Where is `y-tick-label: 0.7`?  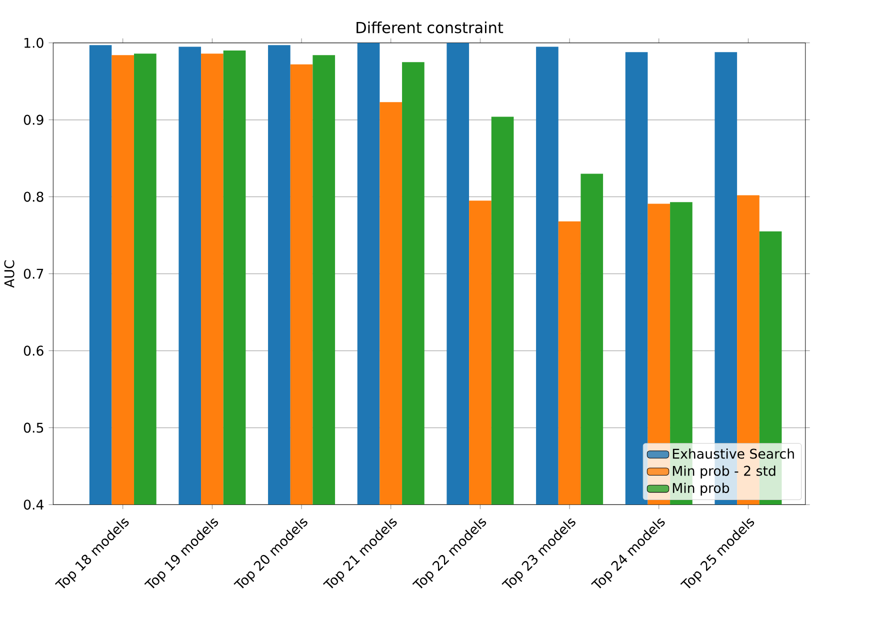
y-tick-label: 0.7 is located at coordinates (34, 274).